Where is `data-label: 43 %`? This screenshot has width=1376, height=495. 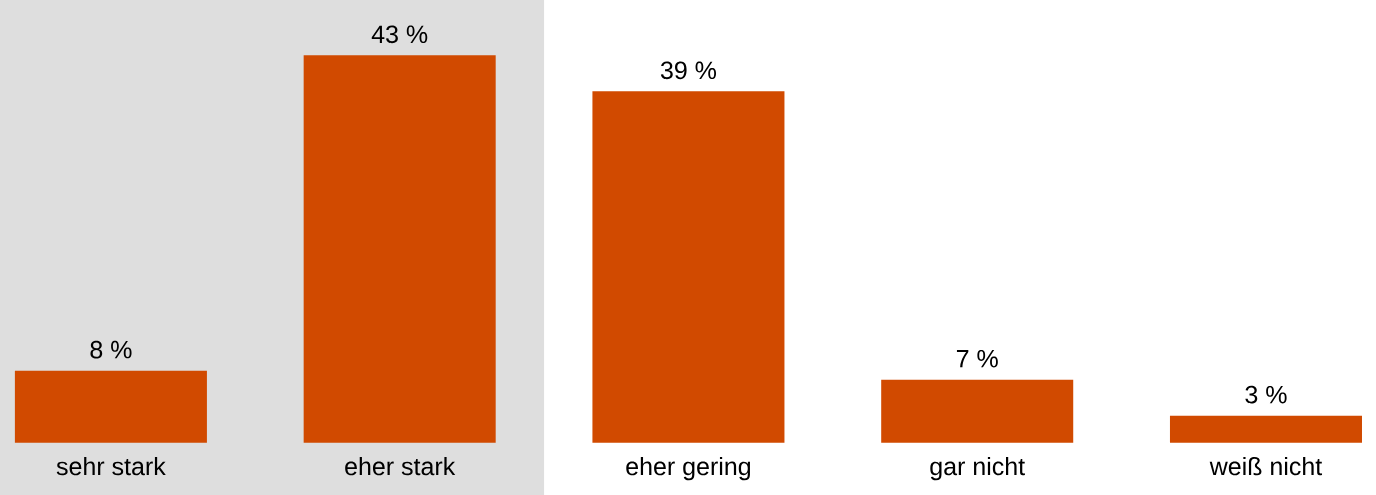
data-label: 43 % is located at coordinates (399, 34).